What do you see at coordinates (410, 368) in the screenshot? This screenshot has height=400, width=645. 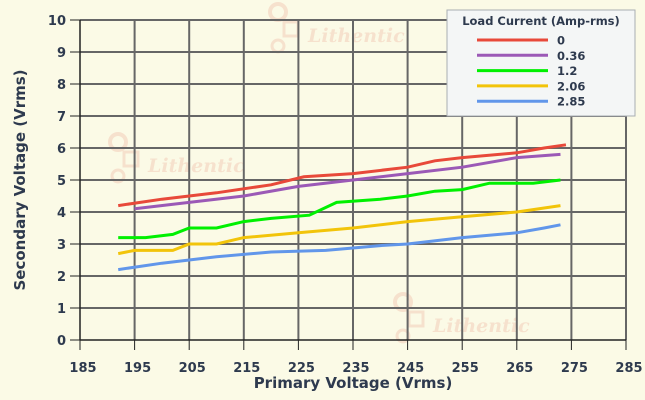 I see `x-tick-label: 245` at bounding box center [410, 368].